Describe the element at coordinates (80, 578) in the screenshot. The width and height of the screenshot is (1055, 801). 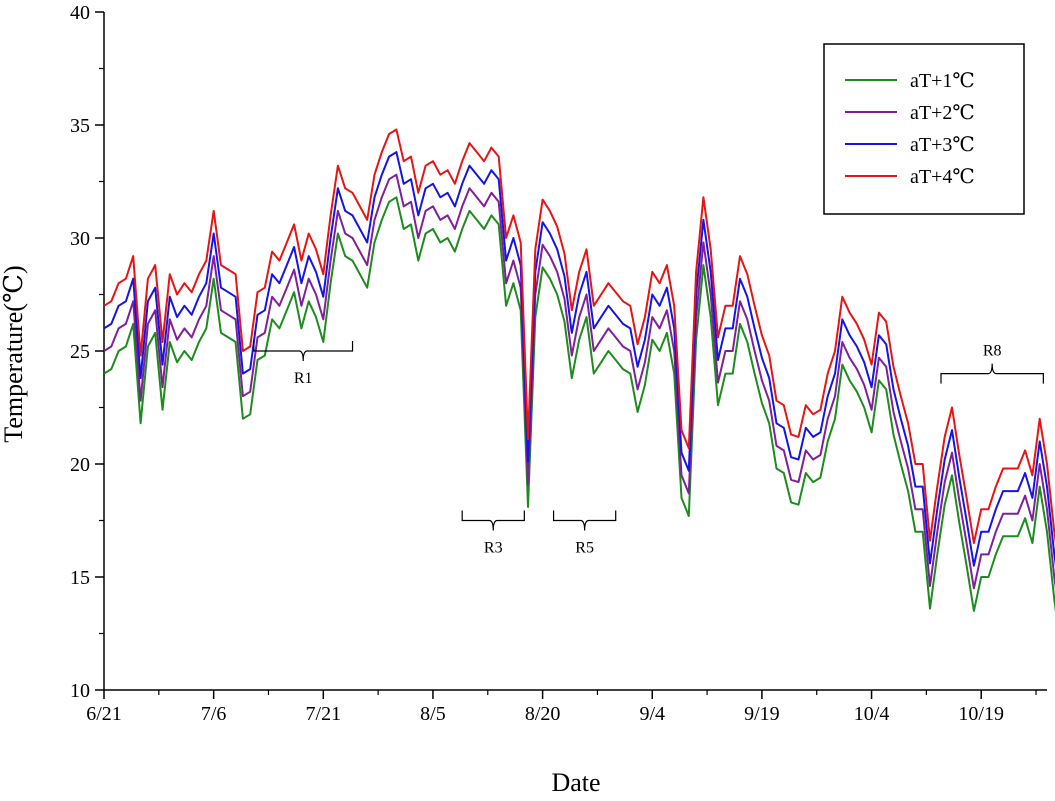
I see `y-tick-label: 15` at that location.